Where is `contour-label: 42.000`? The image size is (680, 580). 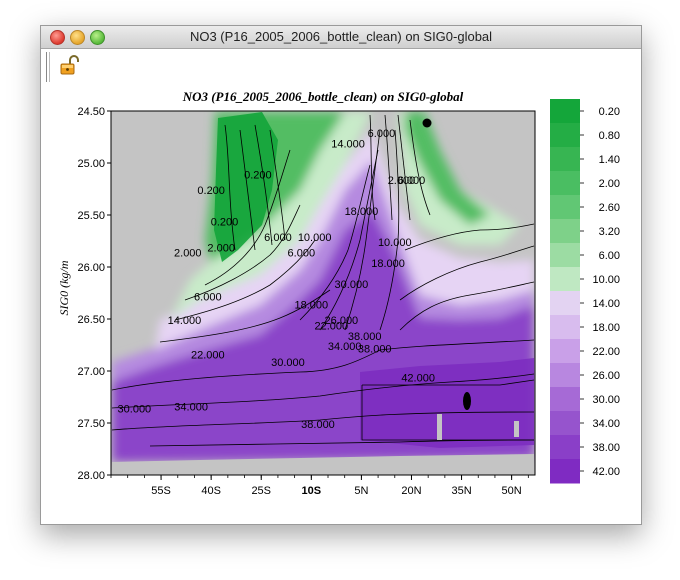
contour-label: 42.000 is located at coordinates (418, 378).